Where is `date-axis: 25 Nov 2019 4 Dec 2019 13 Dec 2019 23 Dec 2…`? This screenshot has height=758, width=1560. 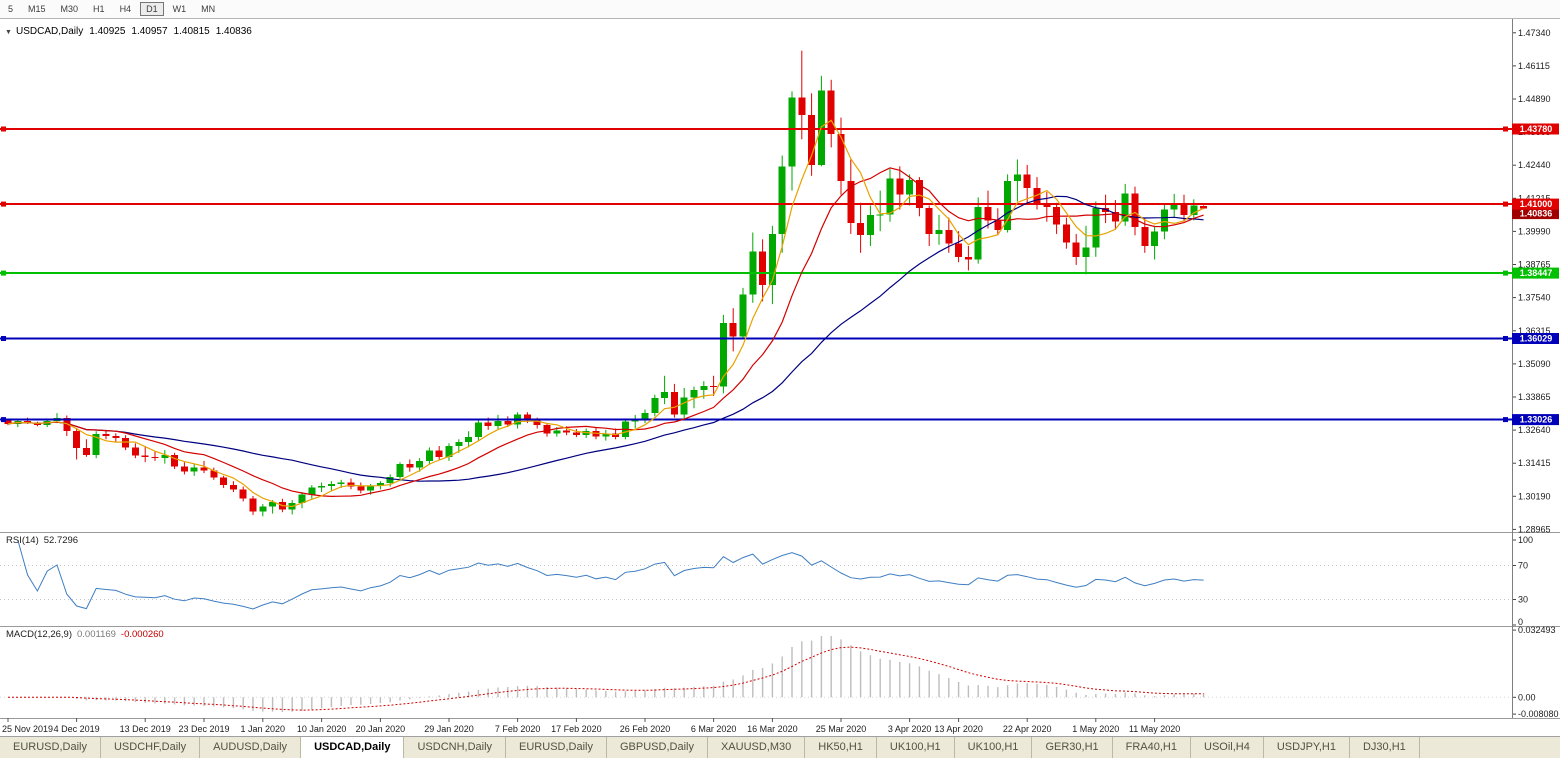 date-axis: 25 Nov 2019 4 Dec 2019 13 Dec 2019 23 Dec 2… is located at coordinates (591, 726).